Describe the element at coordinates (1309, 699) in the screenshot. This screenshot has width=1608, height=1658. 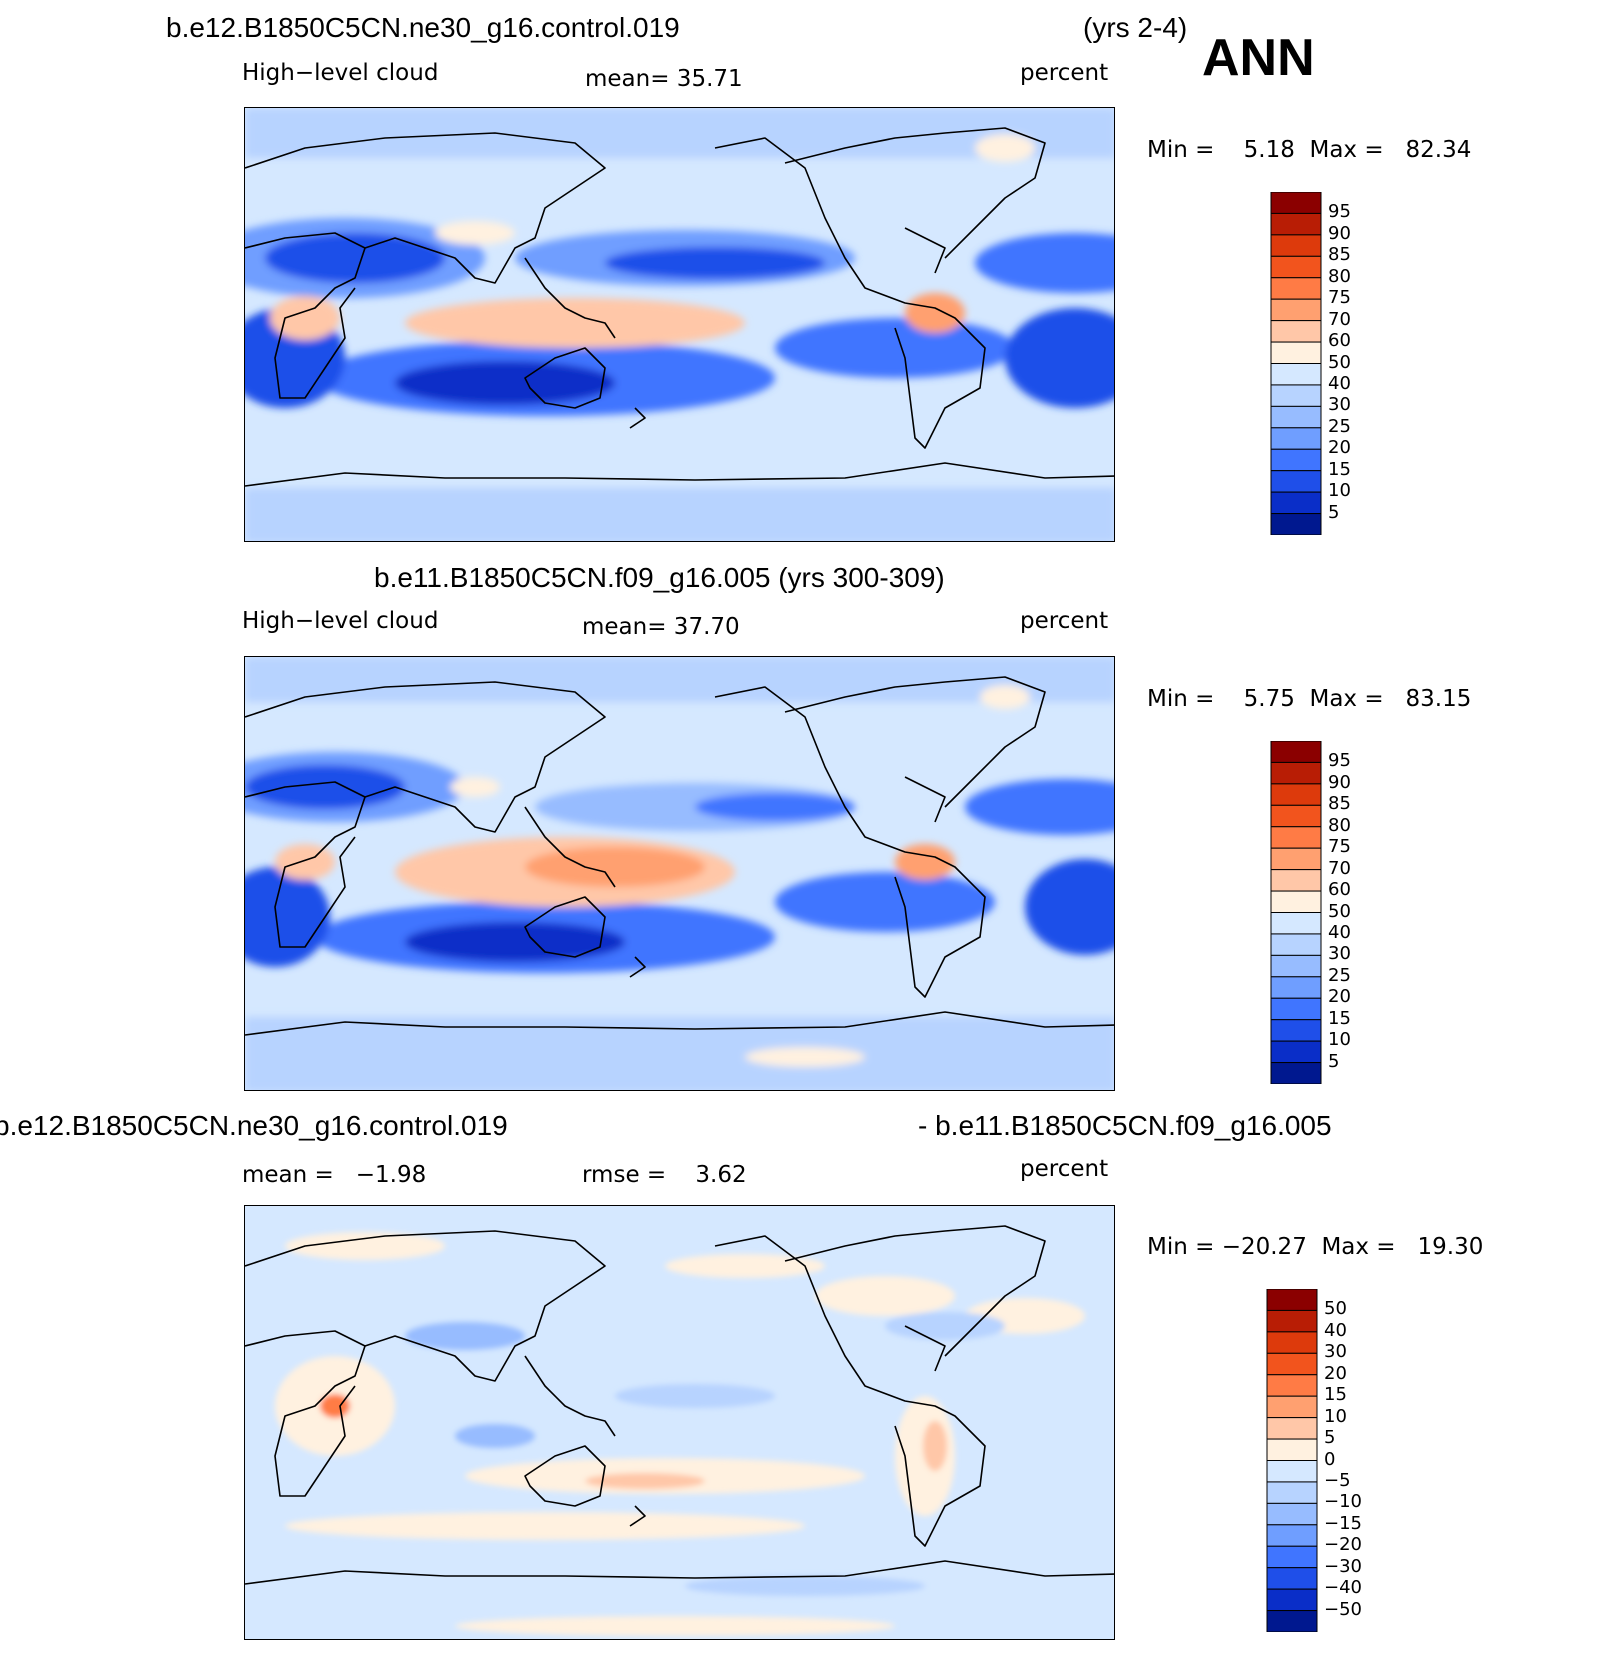
I see `panel2-minmax: Min = 5.75 Max = 83.15` at that location.